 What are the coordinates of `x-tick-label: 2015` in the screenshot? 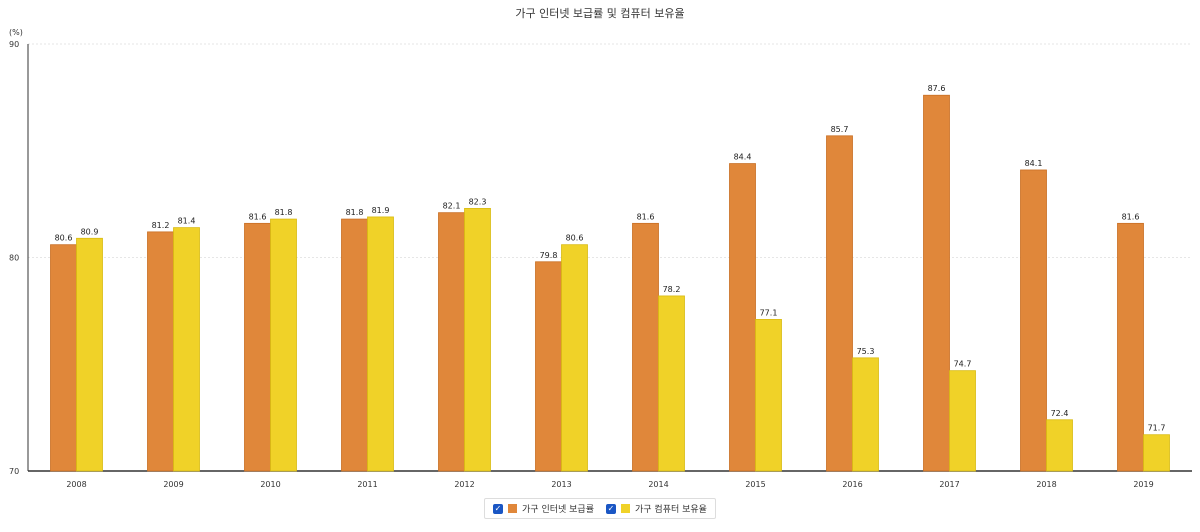 It's located at (755, 484).